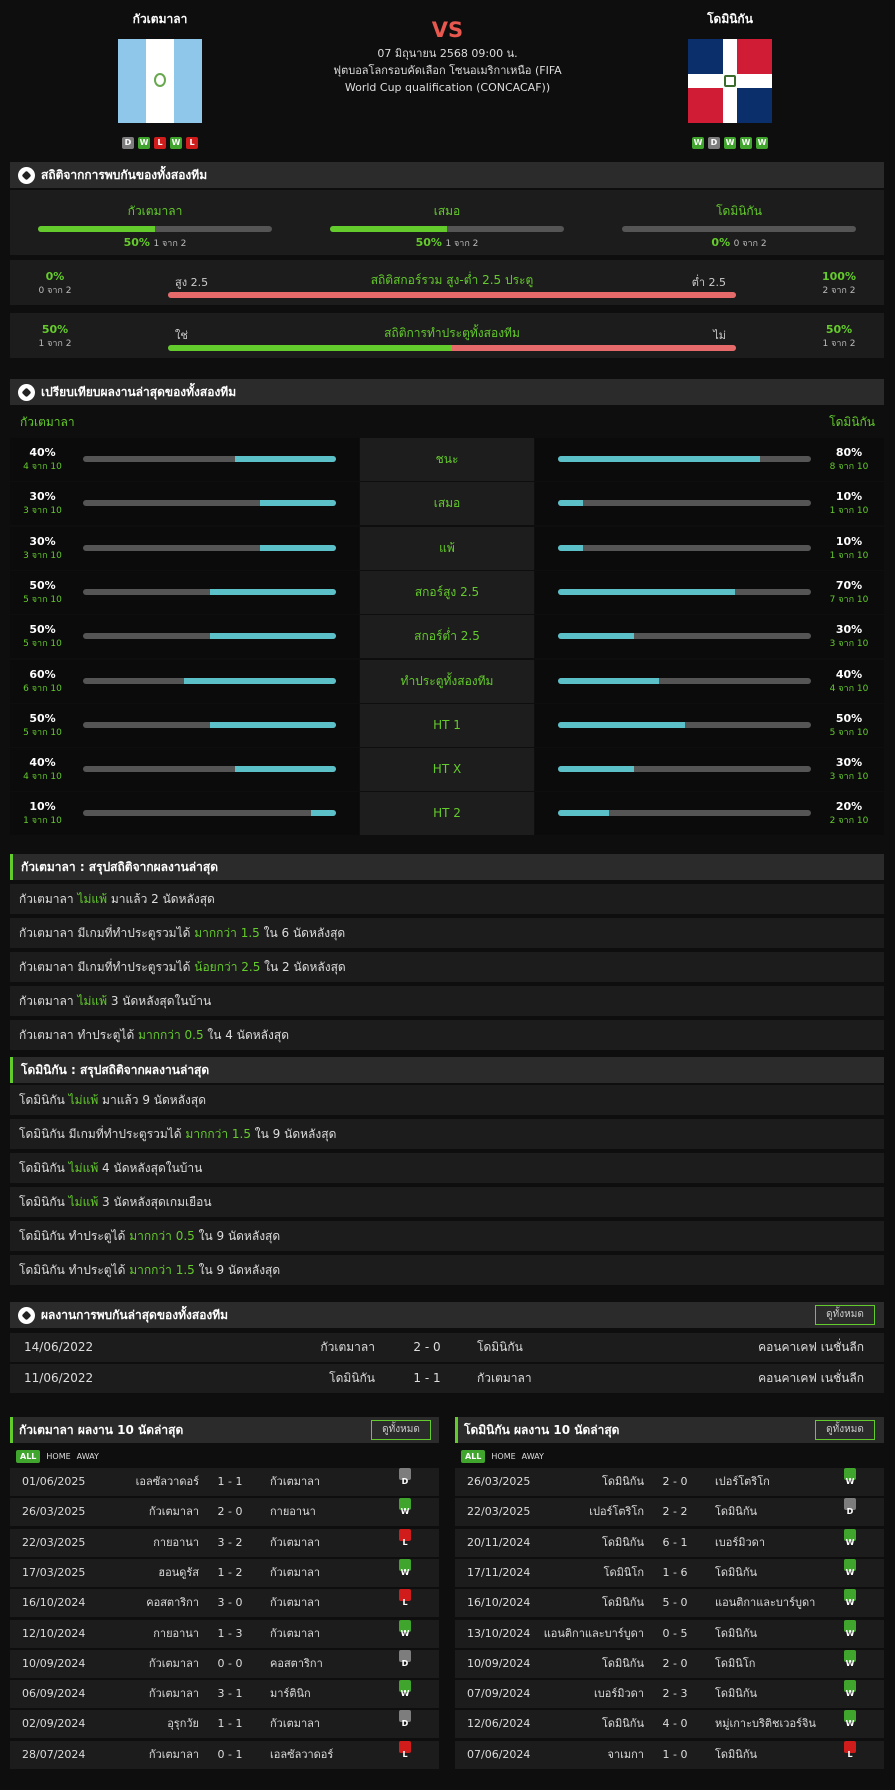 The height and width of the screenshot is (1790, 895). Describe the element at coordinates (172, 1603) in the screenshot. I see `recent-home-team: คอสตาริกา` at that location.